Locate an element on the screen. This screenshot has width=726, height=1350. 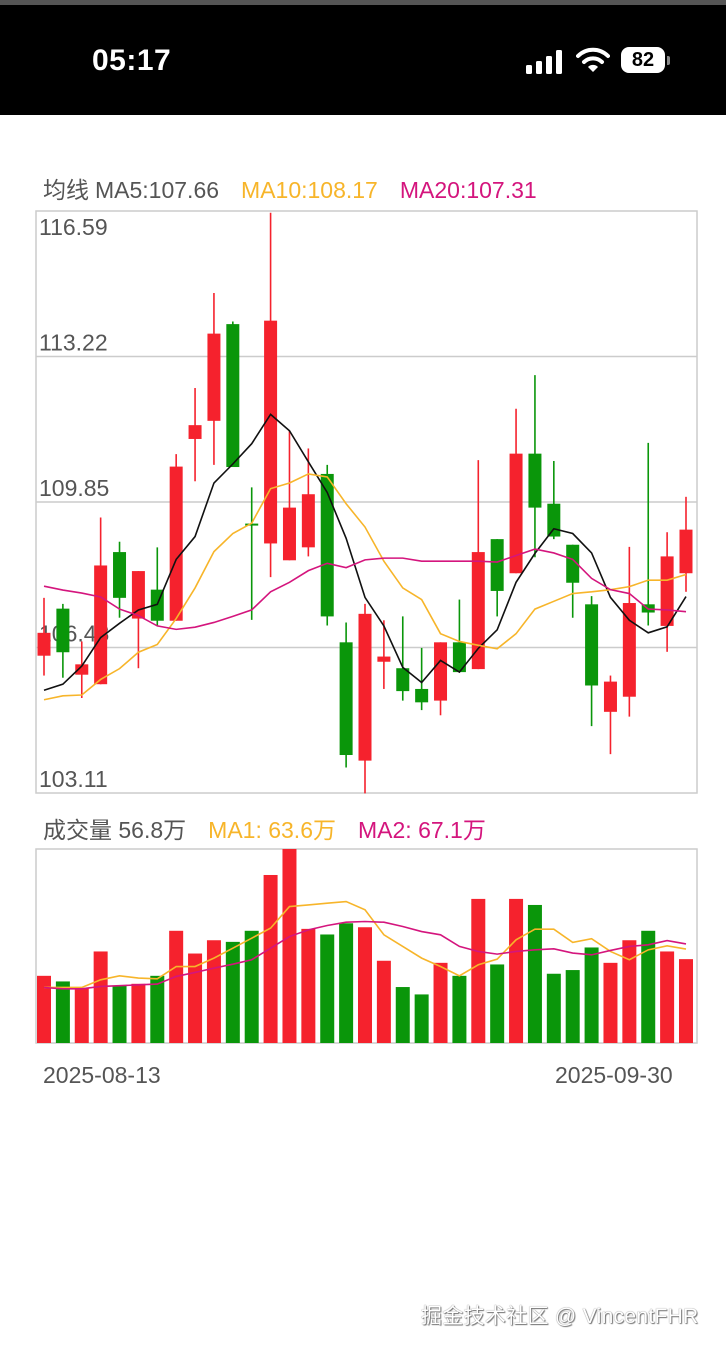
legend-vol-ma1: MA1: 63.6万 is located at coordinates (272, 830).